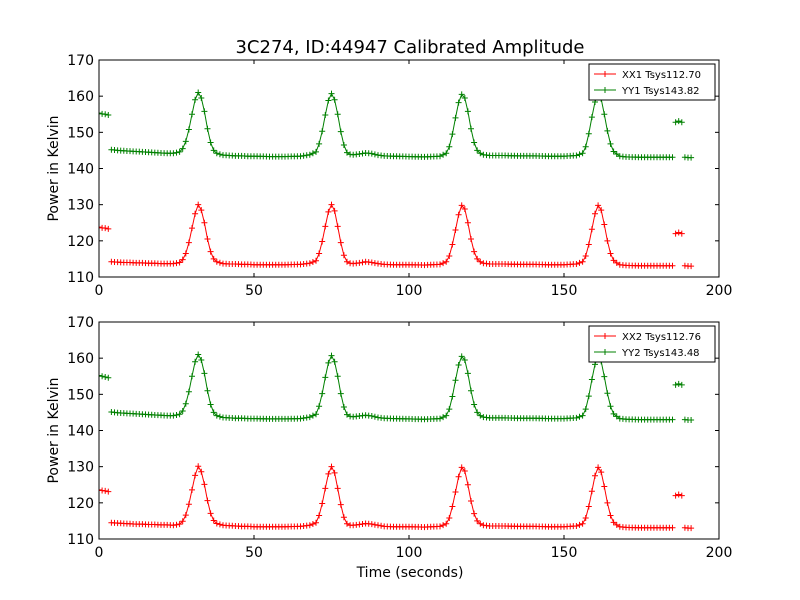 The width and height of the screenshot is (800, 600). I want to click on legend-entry-label: YY2 Tsys143.48, so click(660, 353).